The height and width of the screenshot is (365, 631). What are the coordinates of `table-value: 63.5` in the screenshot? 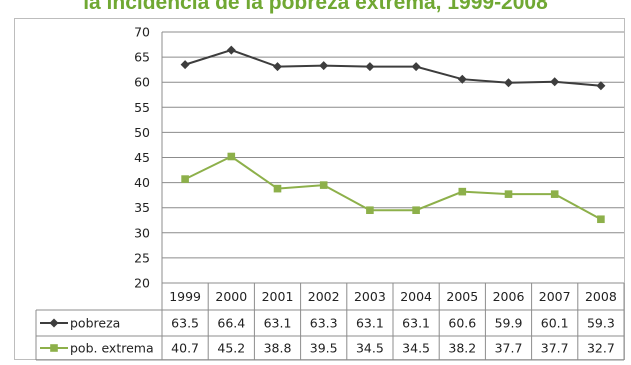 It's located at (185, 323).